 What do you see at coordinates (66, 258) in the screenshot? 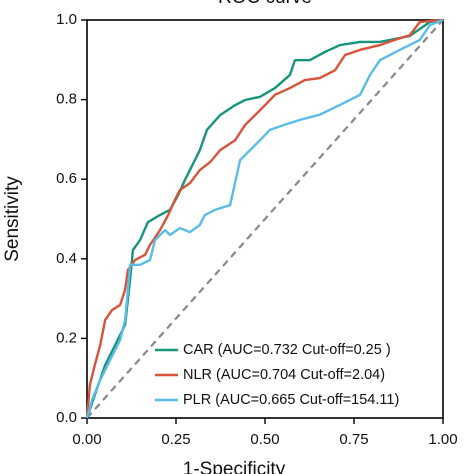
I see `y-tick-label: 0.4` at bounding box center [66, 258].